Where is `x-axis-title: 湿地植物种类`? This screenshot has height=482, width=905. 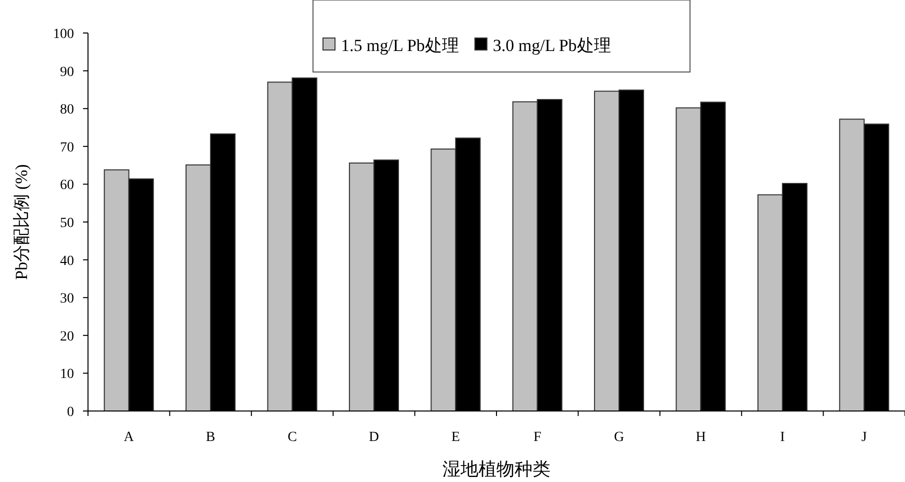
x-axis-title: 湿地植物种类 is located at coordinates (496, 469).